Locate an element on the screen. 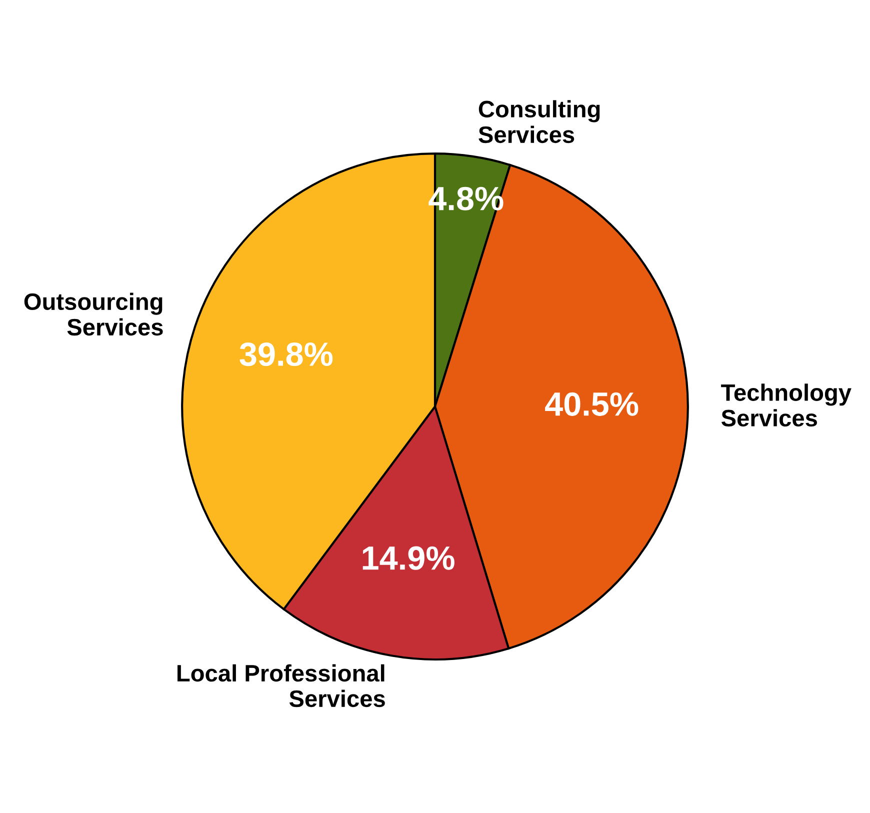 The height and width of the screenshot is (813, 870). data-label: 40.5% is located at coordinates (591, 404).